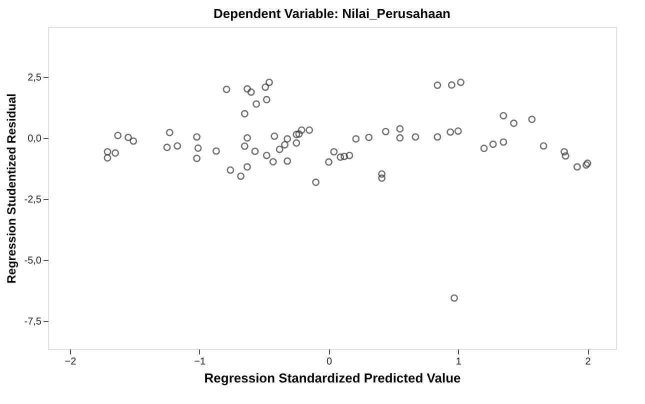 The image size is (645, 404). What do you see at coordinates (588, 362) in the screenshot?
I see `x-tick-label: 2` at bounding box center [588, 362].